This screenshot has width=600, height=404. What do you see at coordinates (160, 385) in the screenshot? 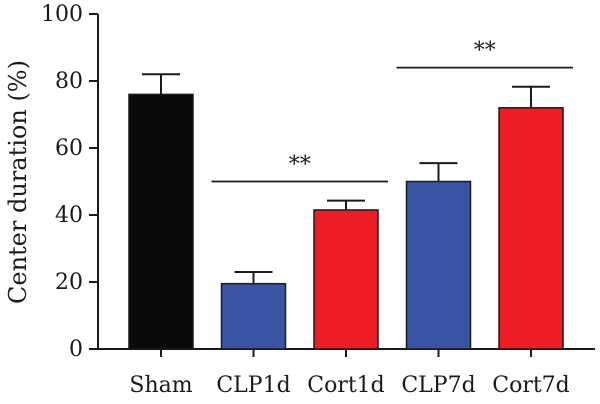
I see `x-tick-label: Sham` at bounding box center [160, 385].